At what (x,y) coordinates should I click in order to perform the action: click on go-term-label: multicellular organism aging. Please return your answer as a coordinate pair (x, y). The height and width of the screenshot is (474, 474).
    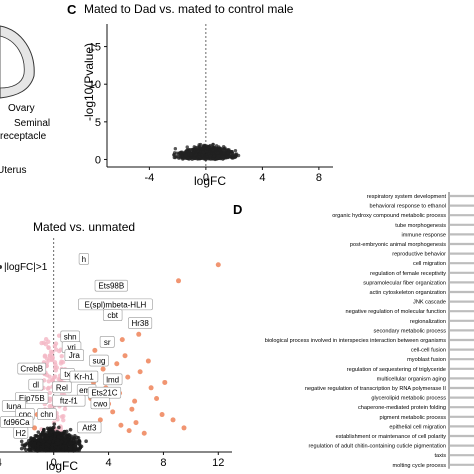
    Looking at the image, I should click on (411, 379).